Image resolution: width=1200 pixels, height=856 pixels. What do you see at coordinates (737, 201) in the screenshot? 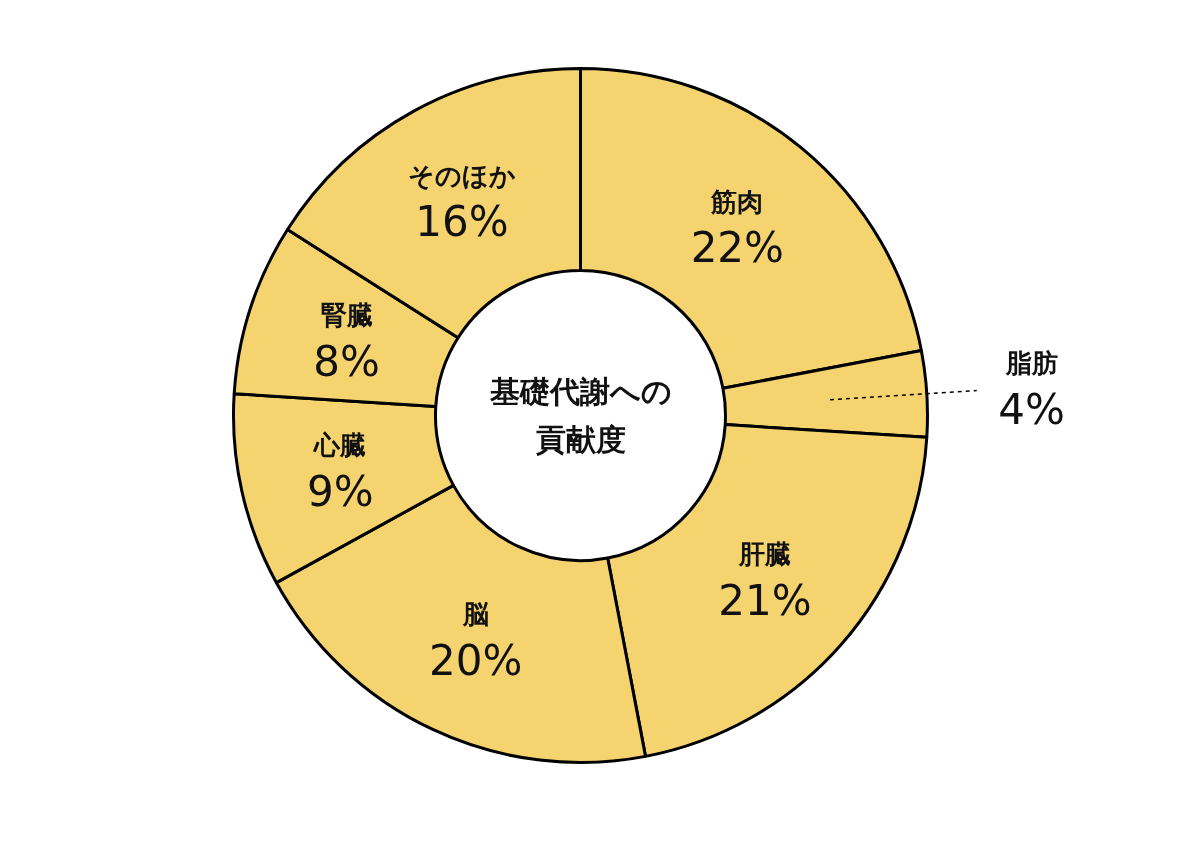
I see `slice-label: 筋肉` at bounding box center [737, 201].